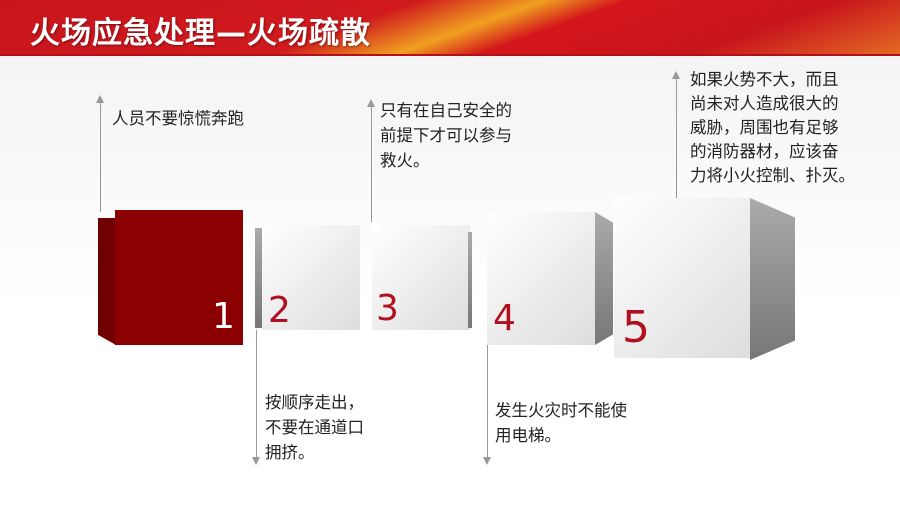 This screenshot has width=900, height=506. I want to click on step-number: 5, so click(636, 327).